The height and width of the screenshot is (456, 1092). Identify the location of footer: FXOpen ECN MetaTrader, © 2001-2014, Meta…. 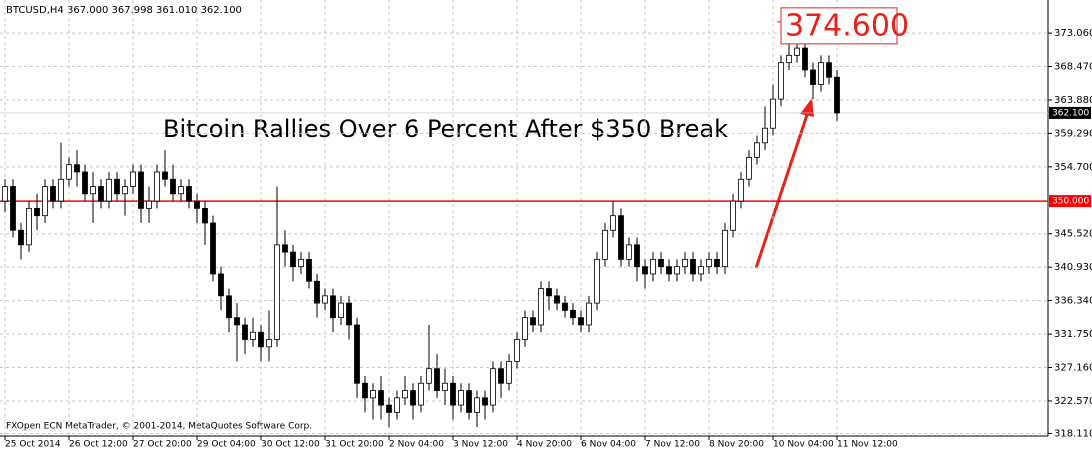
(159, 427).